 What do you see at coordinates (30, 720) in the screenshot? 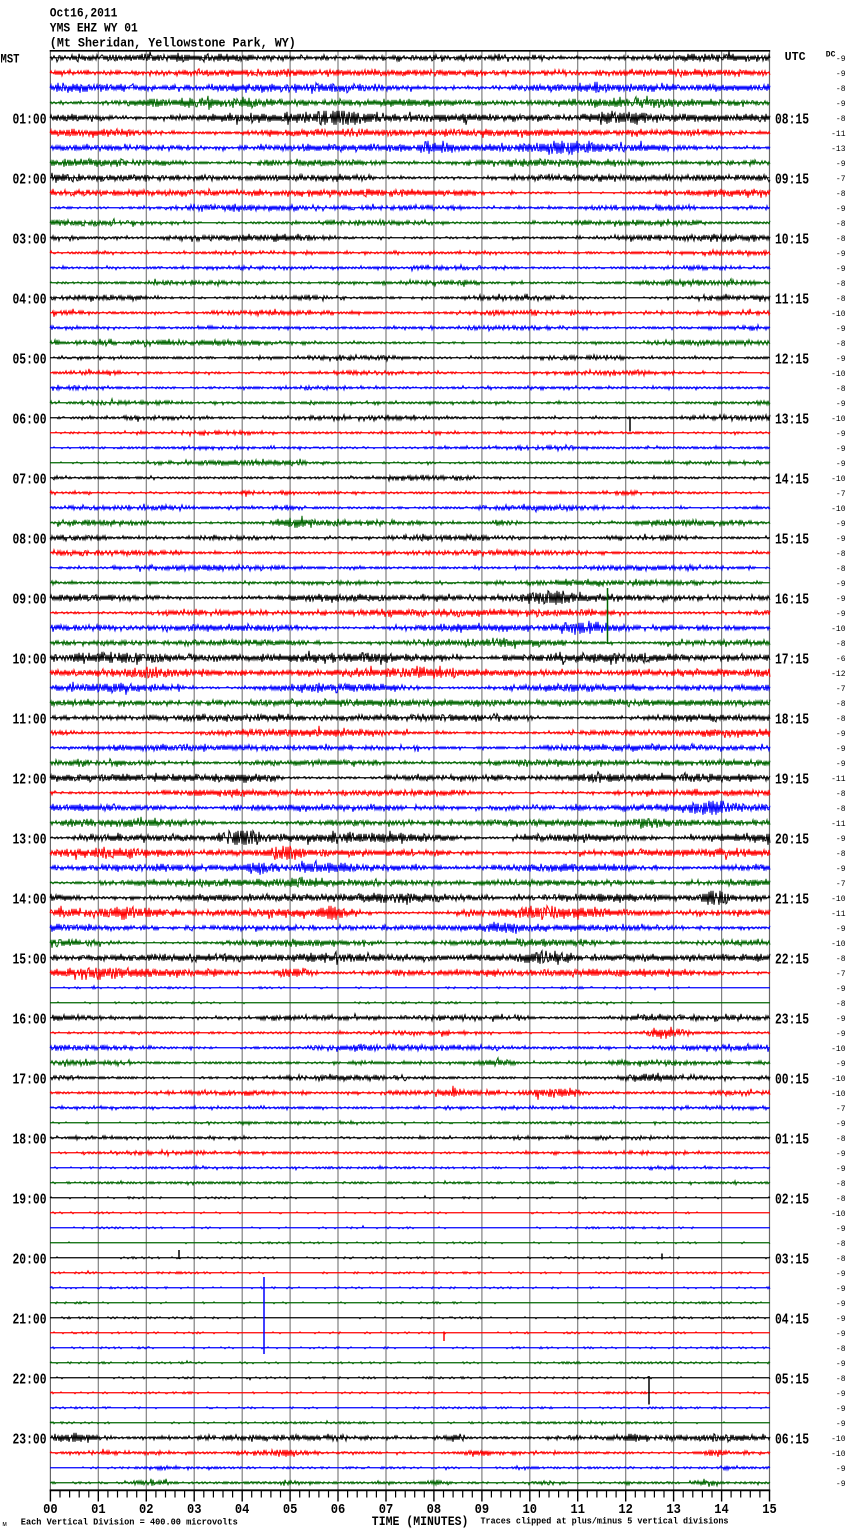
I see `svg-text: 11:00` at bounding box center [30, 720].